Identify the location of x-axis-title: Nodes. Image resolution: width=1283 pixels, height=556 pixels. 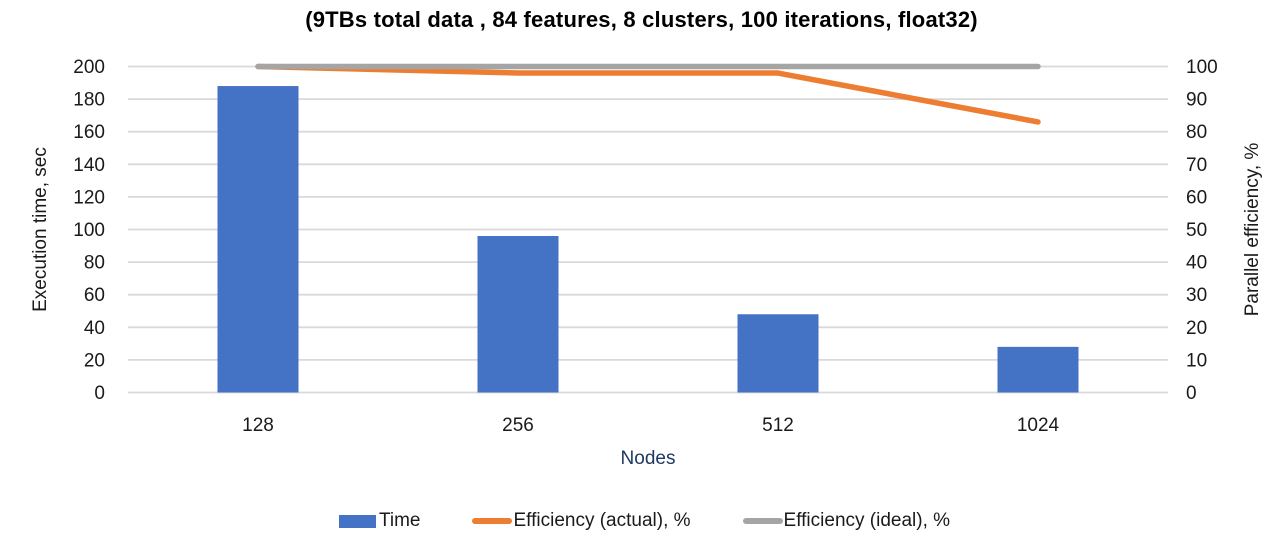
(648, 458).